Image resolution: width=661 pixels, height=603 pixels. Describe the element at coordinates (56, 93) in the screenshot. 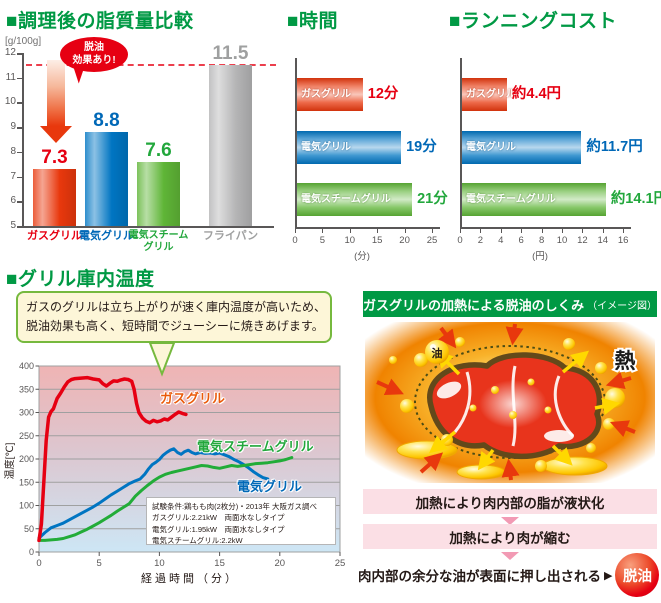

I see `deoil-arrow-shaft` at that location.